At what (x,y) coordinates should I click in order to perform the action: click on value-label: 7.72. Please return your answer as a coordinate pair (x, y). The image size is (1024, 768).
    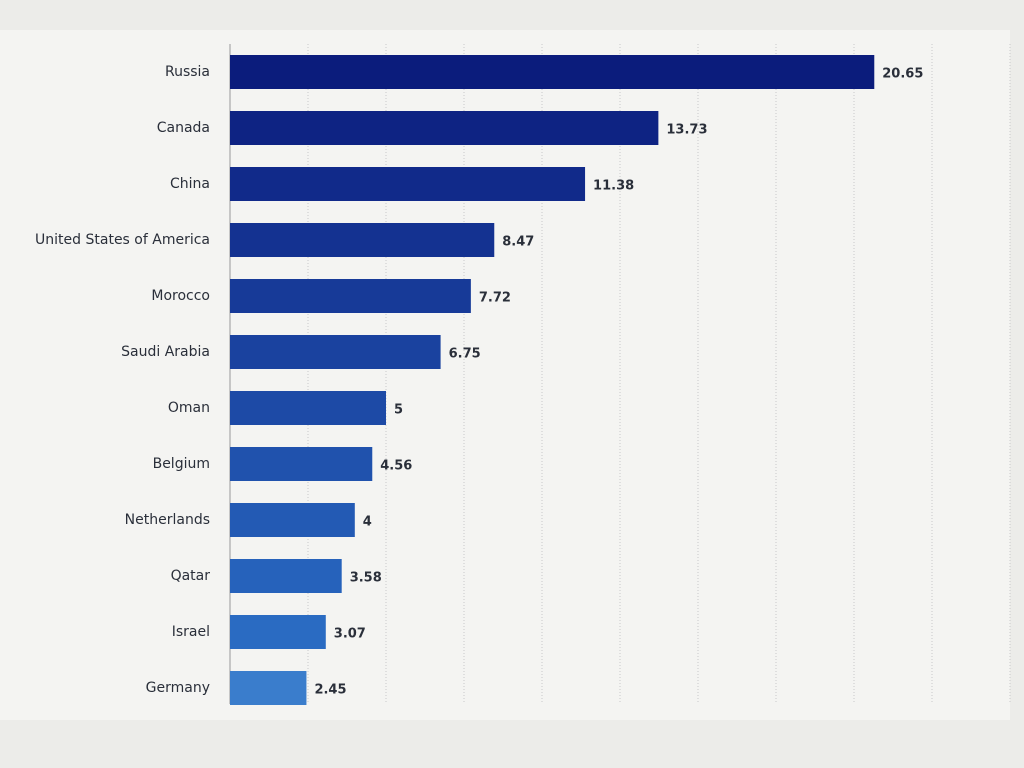
    Looking at the image, I should click on (495, 298).